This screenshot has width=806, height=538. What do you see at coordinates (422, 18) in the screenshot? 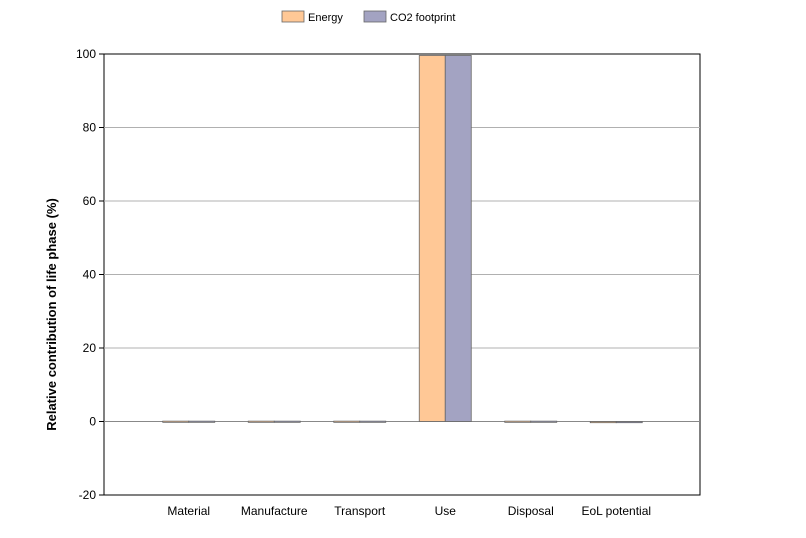
I see `legend-entry: CO2 footprint` at bounding box center [422, 18].